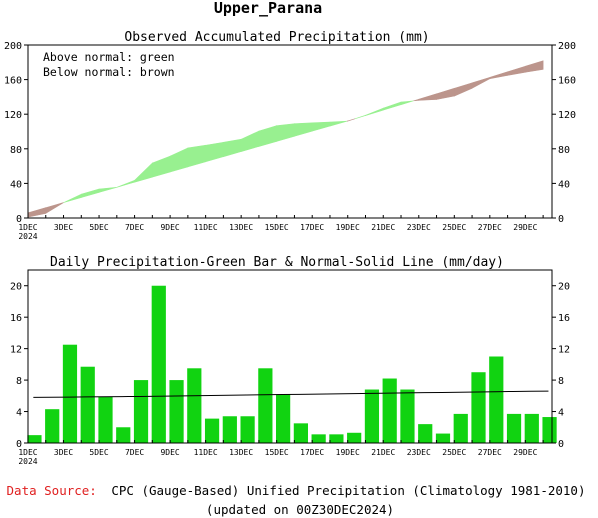  Describe the element at coordinates (16, 350) in the screenshot. I see `1-ytick-label-left: 12` at that location.